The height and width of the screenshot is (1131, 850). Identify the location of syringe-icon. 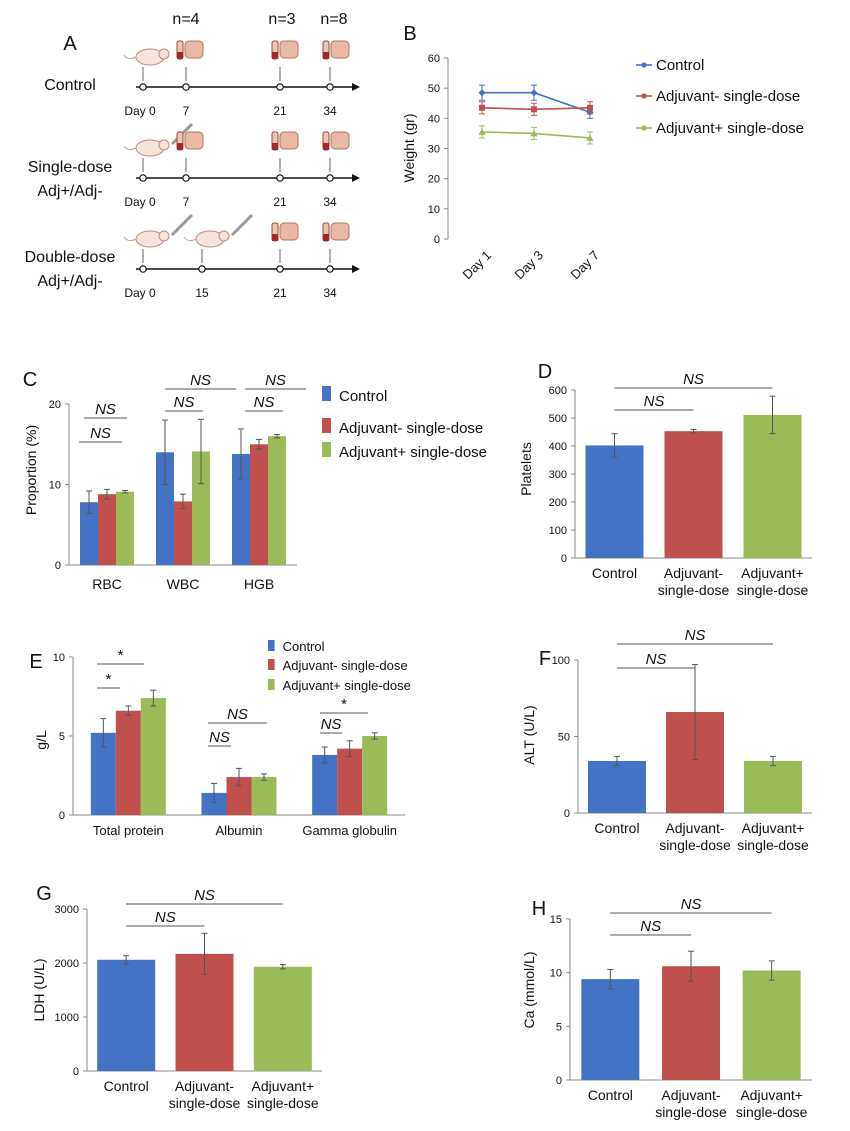
(182, 225).